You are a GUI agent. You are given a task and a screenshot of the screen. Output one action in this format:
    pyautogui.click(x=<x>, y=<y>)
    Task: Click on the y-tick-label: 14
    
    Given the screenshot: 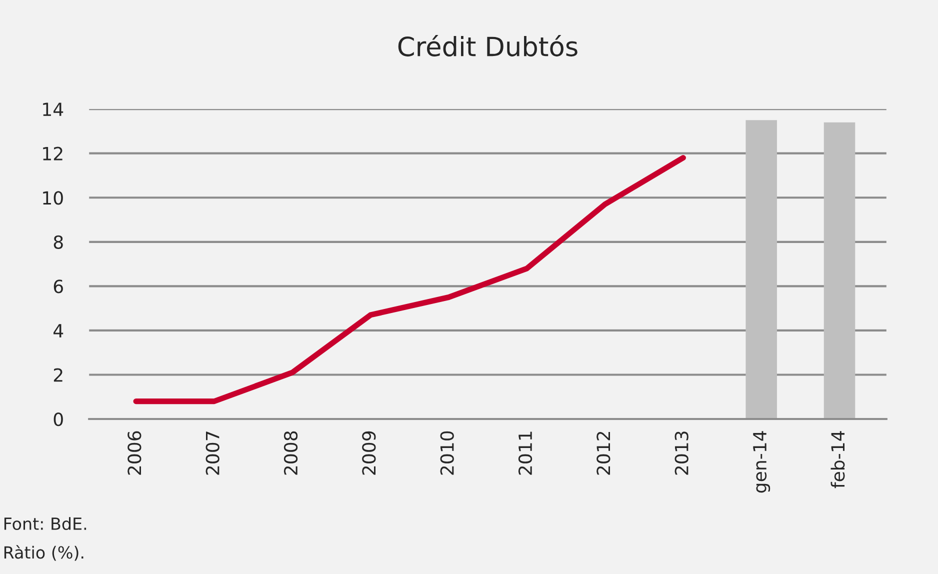 What is the action you would take?
    pyautogui.click(x=53, y=109)
    